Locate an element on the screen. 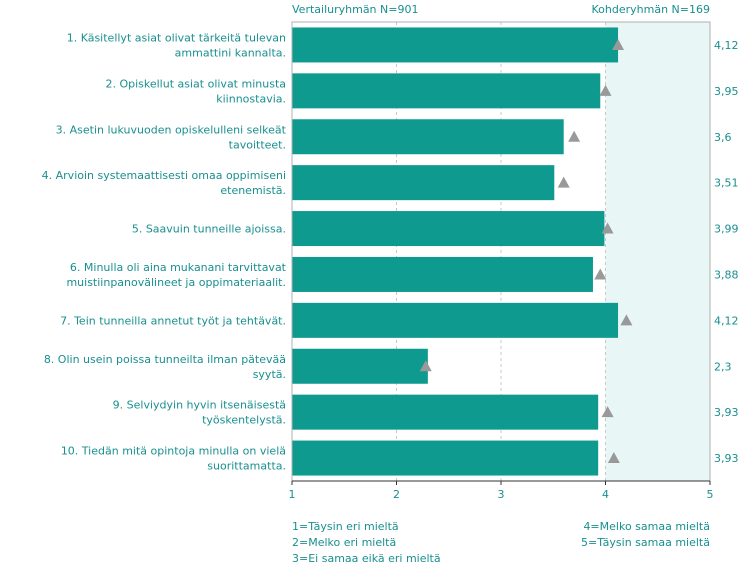  category-label-9: työskentelystä. is located at coordinates (244, 420).